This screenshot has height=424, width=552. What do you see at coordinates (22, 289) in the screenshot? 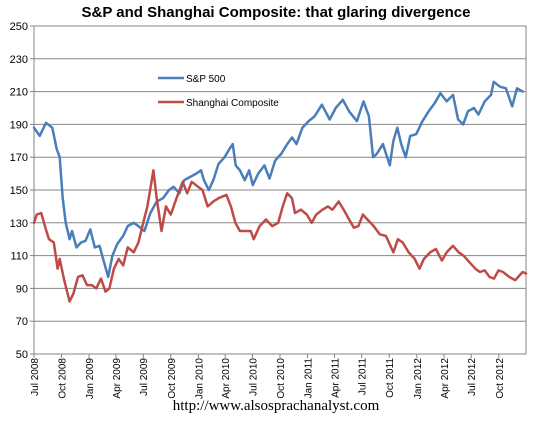
I see `y-tick-label: 90` at bounding box center [22, 289].